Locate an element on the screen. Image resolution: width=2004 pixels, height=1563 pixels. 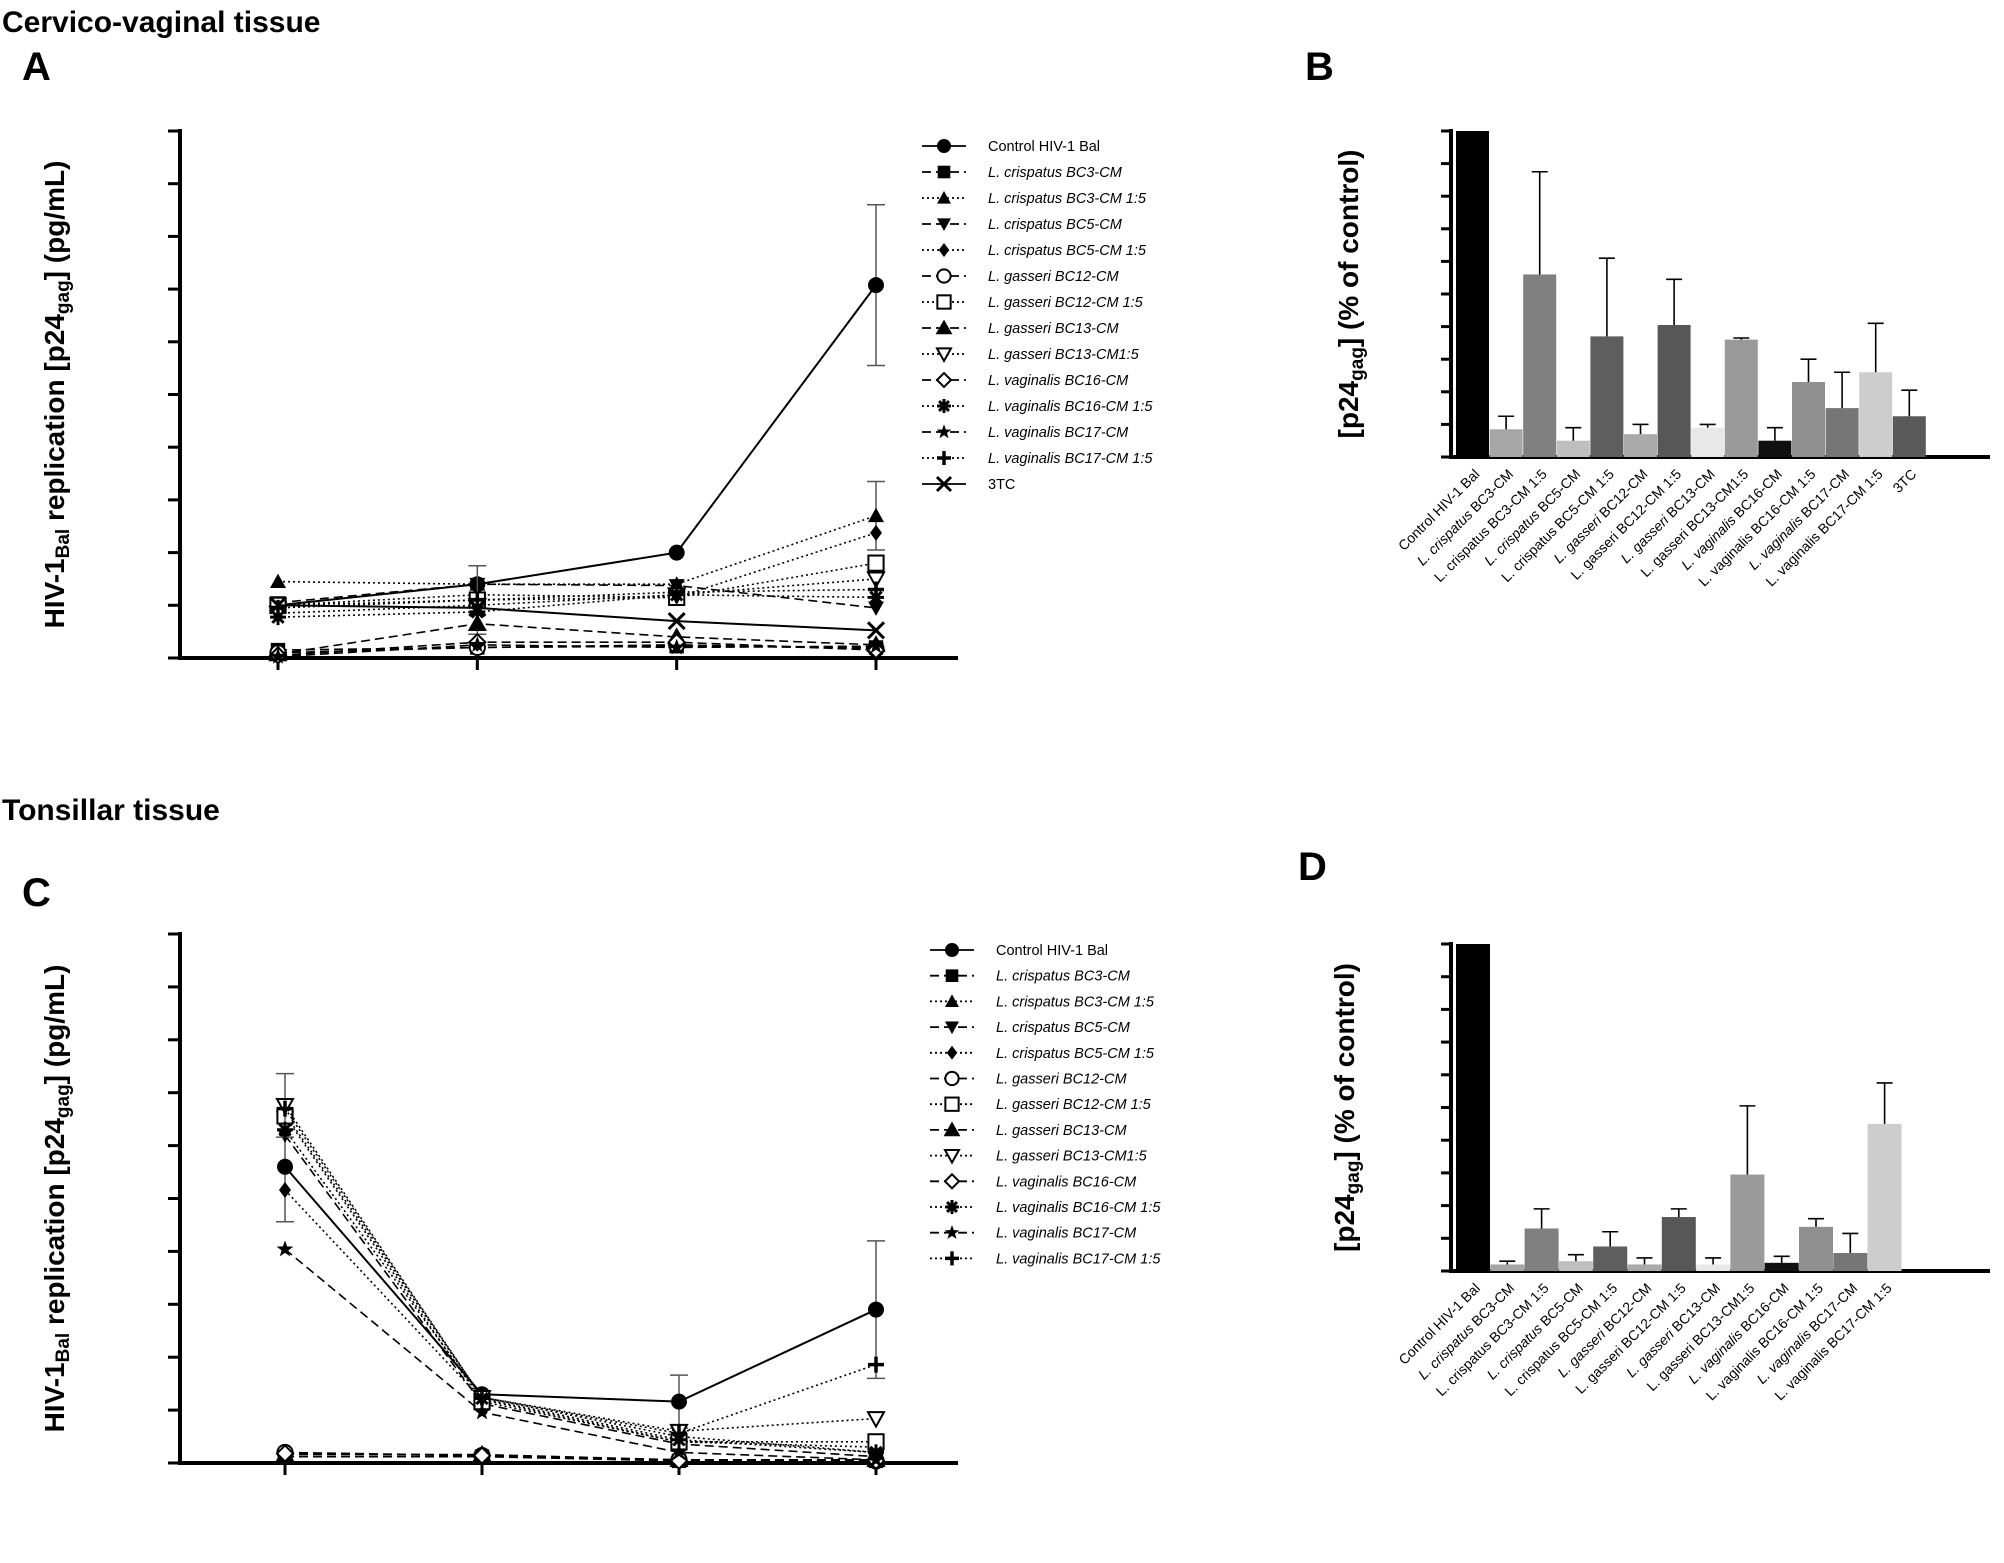
legend-label: L. vaginalis BC17-CM 1:5 is located at coordinates (1070, 459).